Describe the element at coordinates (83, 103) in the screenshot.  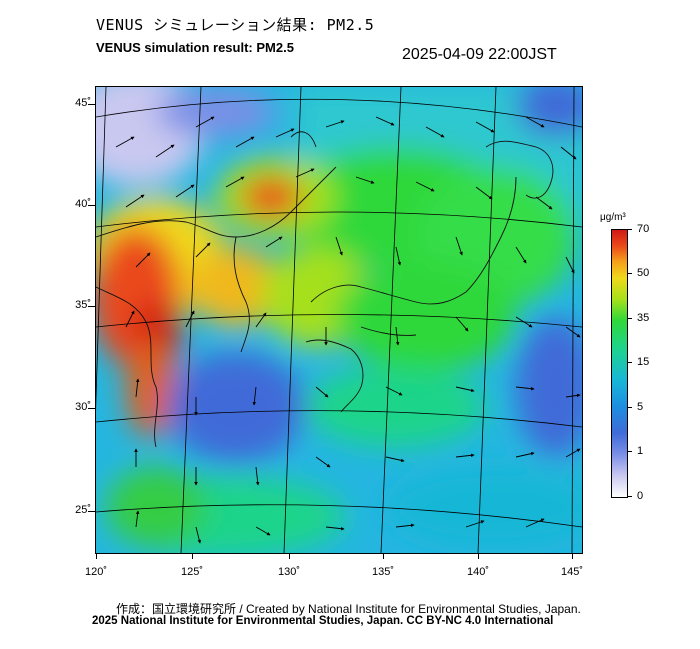
I see `lat-label-45: 45˚` at that location.